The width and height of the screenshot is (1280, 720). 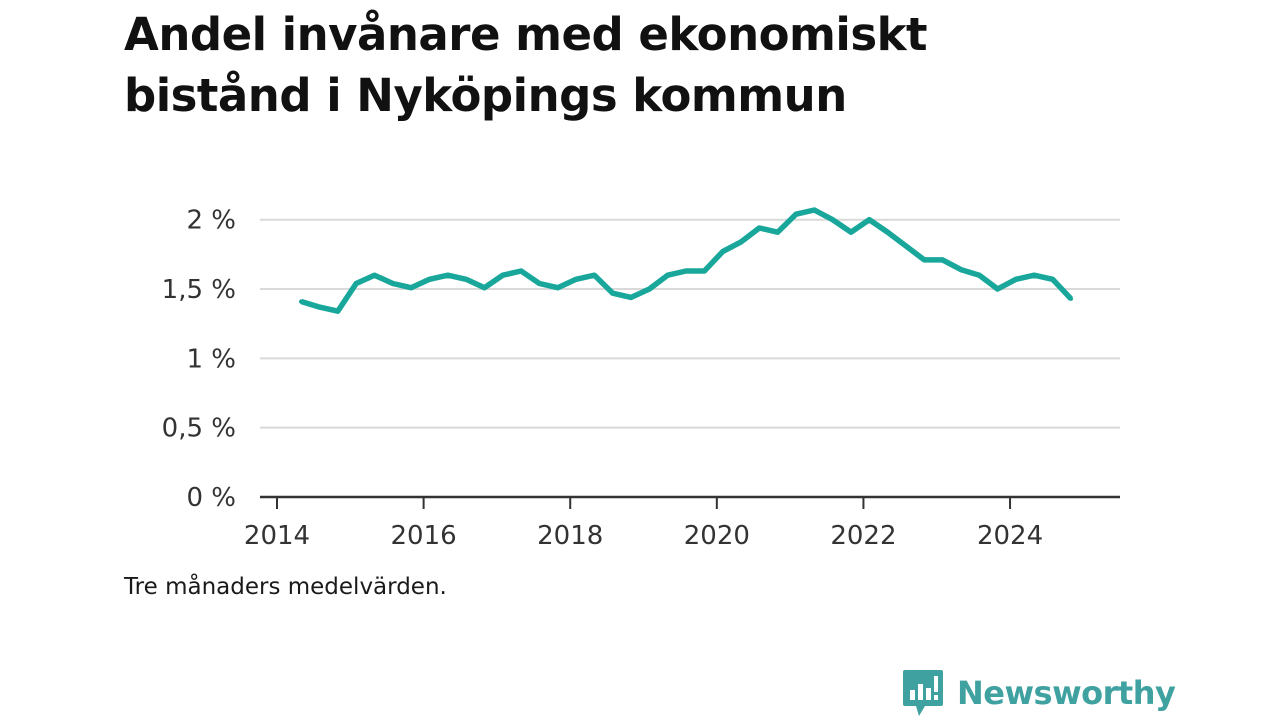 What do you see at coordinates (277, 536) in the screenshot?
I see `x-tick-label: 2014` at bounding box center [277, 536].